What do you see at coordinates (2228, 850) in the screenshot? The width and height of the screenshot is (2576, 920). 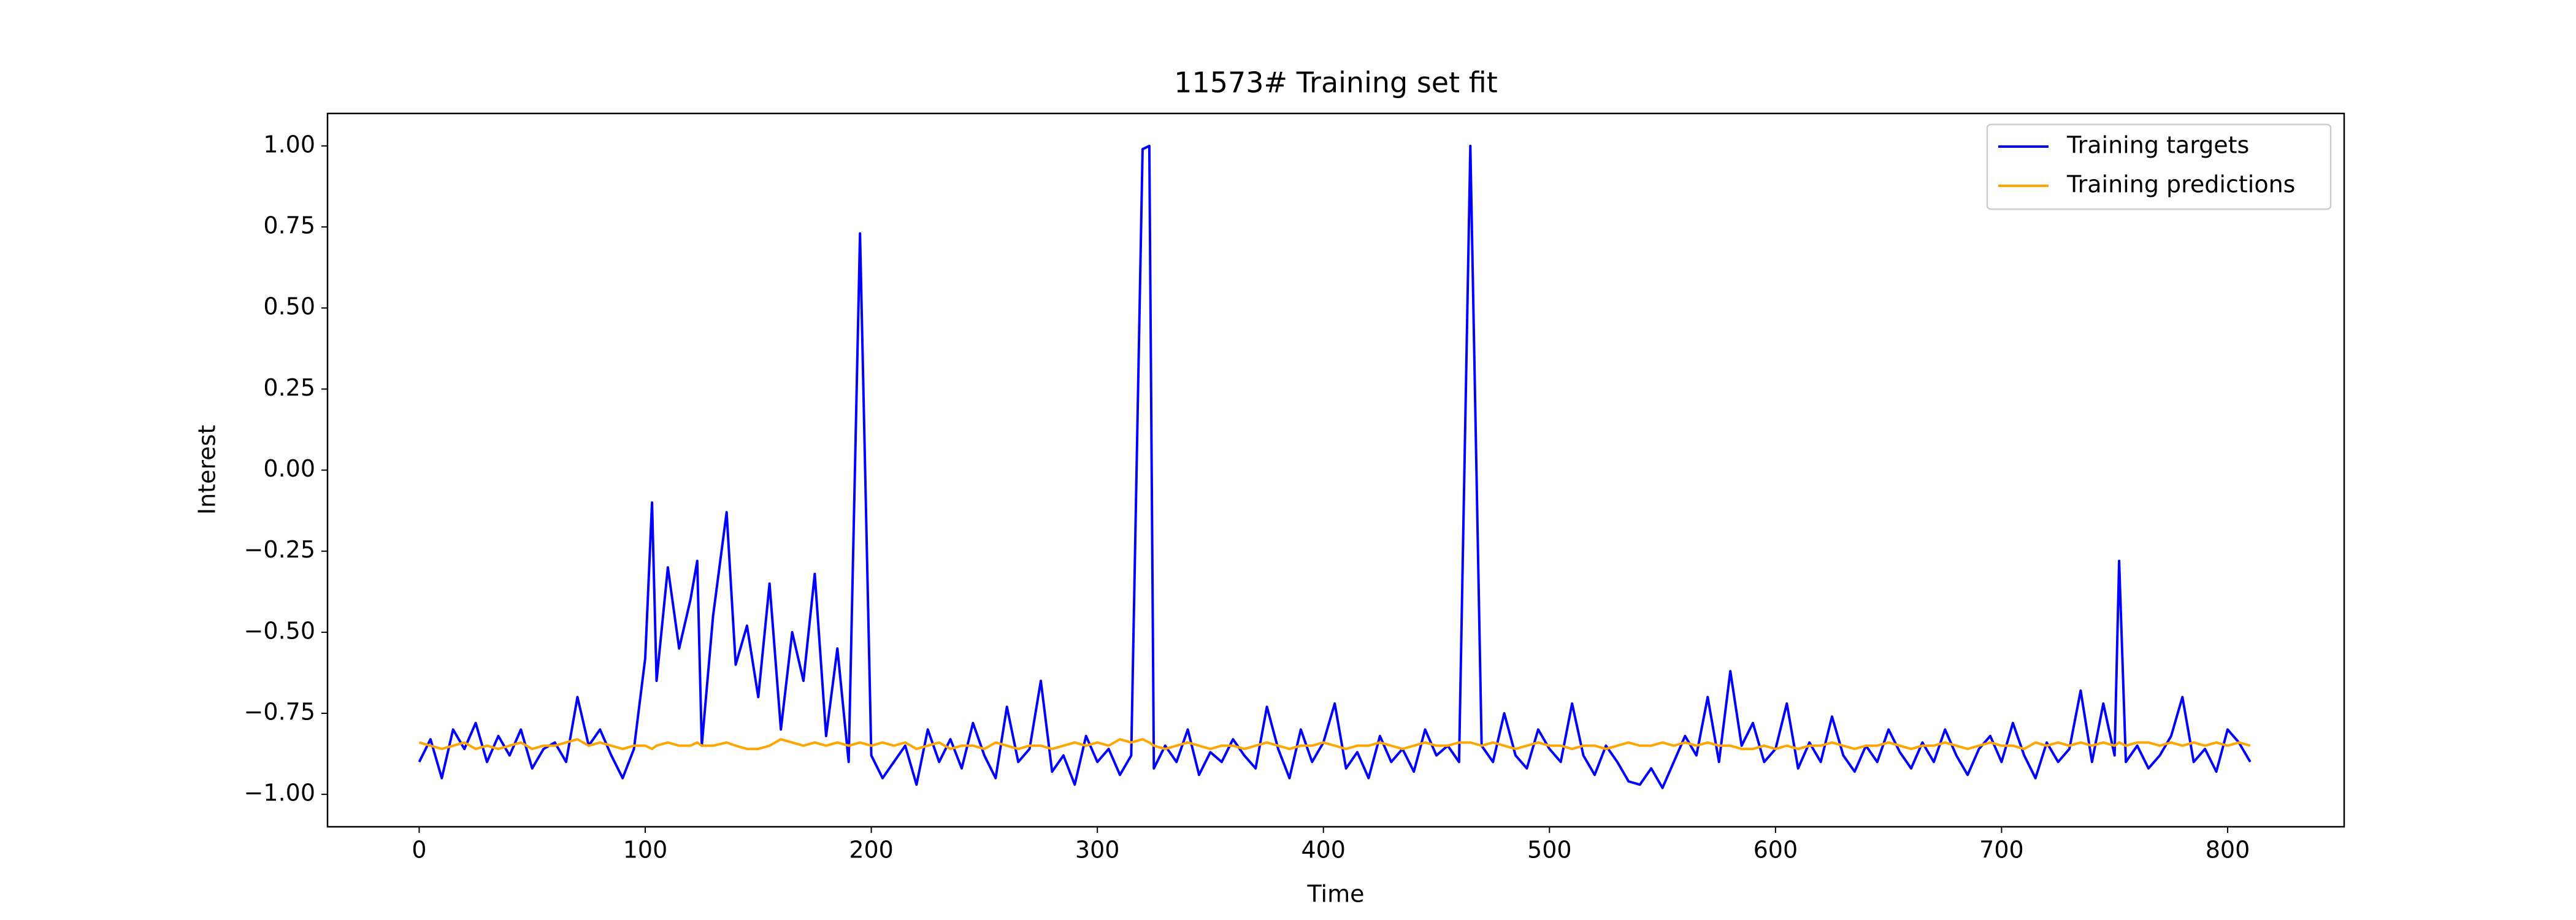 I see `x-tick-label: 800` at bounding box center [2228, 850].